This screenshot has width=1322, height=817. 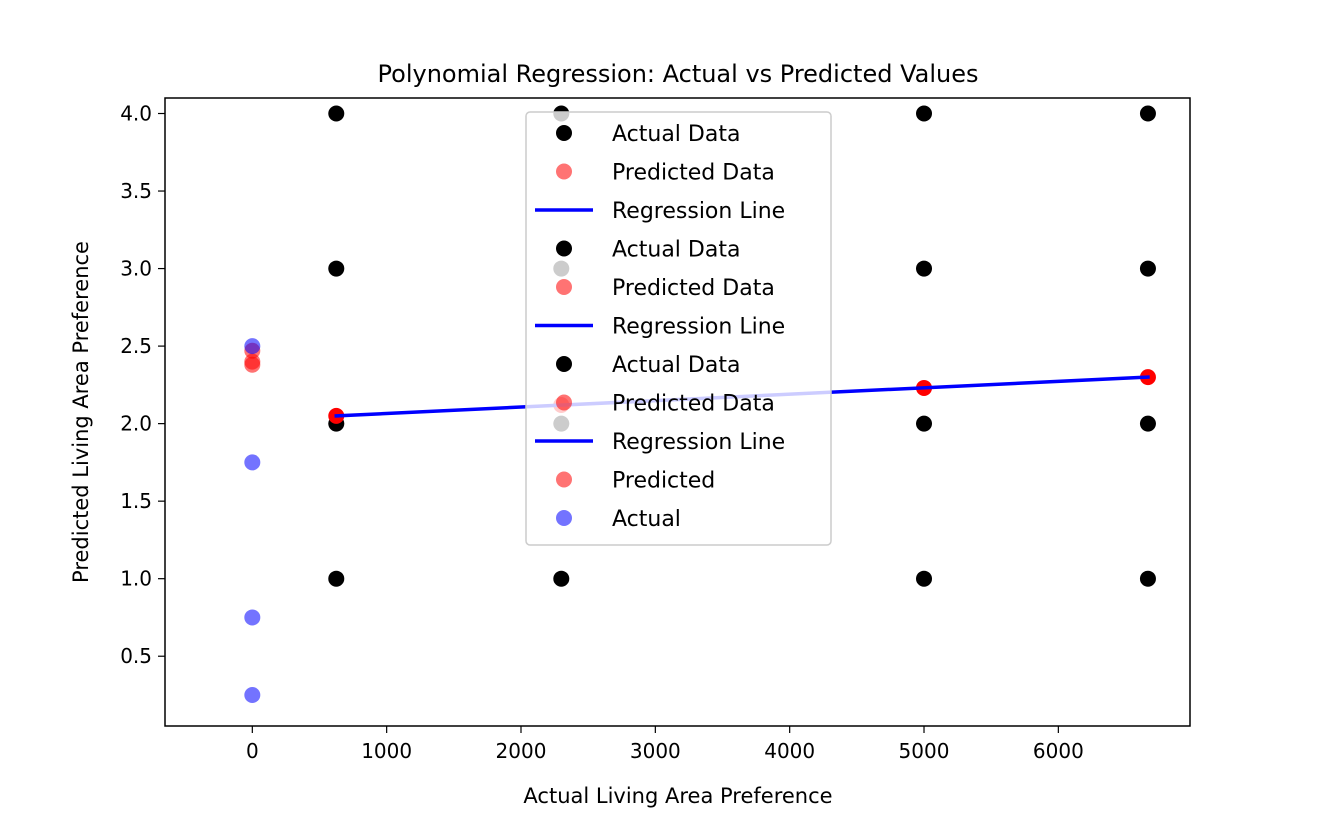 What do you see at coordinates (252, 751) in the screenshot?
I see `x-tick-label: 0` at bounding box center [252, 751].